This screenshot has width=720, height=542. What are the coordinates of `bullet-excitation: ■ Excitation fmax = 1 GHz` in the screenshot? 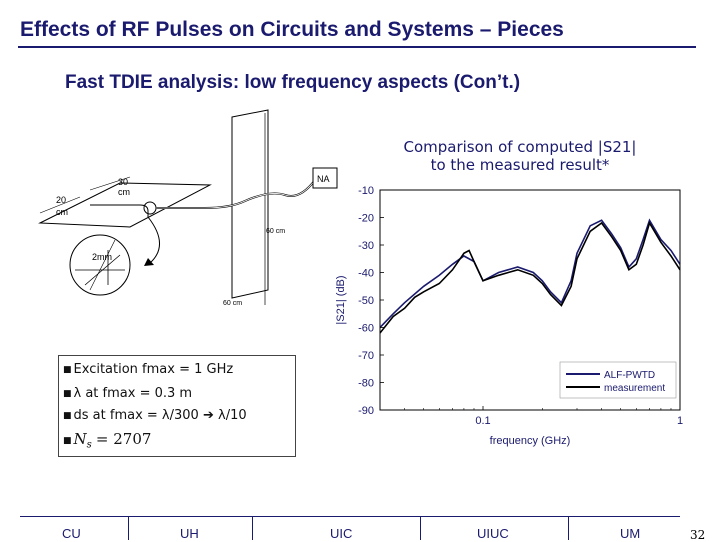 It's located at (148, 369).